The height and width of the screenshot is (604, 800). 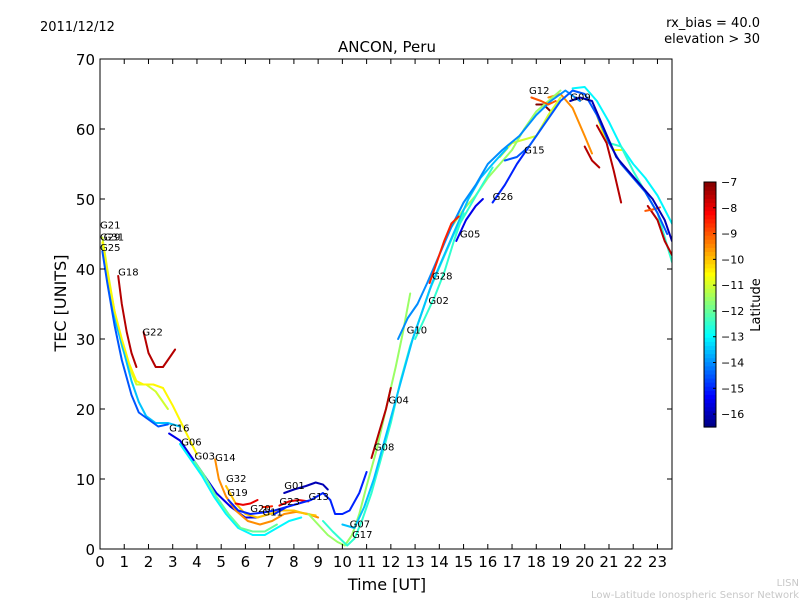 What do you see at coordinates (729, 182) in the screenshot?
I see `colorbar-tick-label: −7` at bounding box center [729, 182].